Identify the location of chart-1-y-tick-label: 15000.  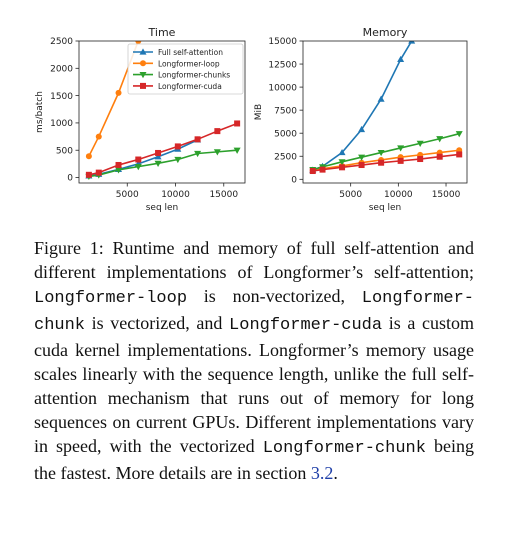
(282, 42).